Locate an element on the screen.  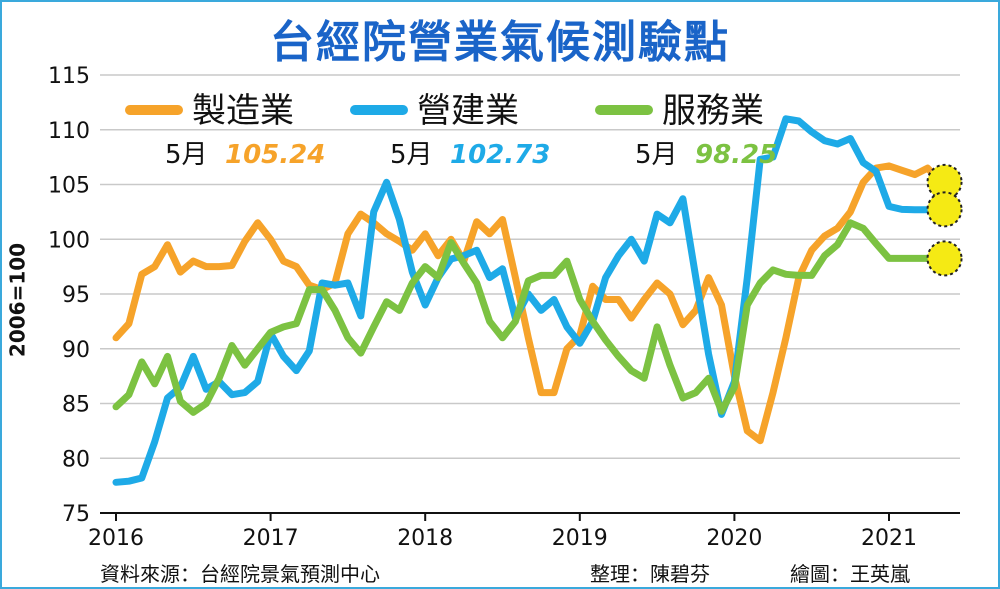
legend-label: 製造業 is located at coordinates (243, 111).